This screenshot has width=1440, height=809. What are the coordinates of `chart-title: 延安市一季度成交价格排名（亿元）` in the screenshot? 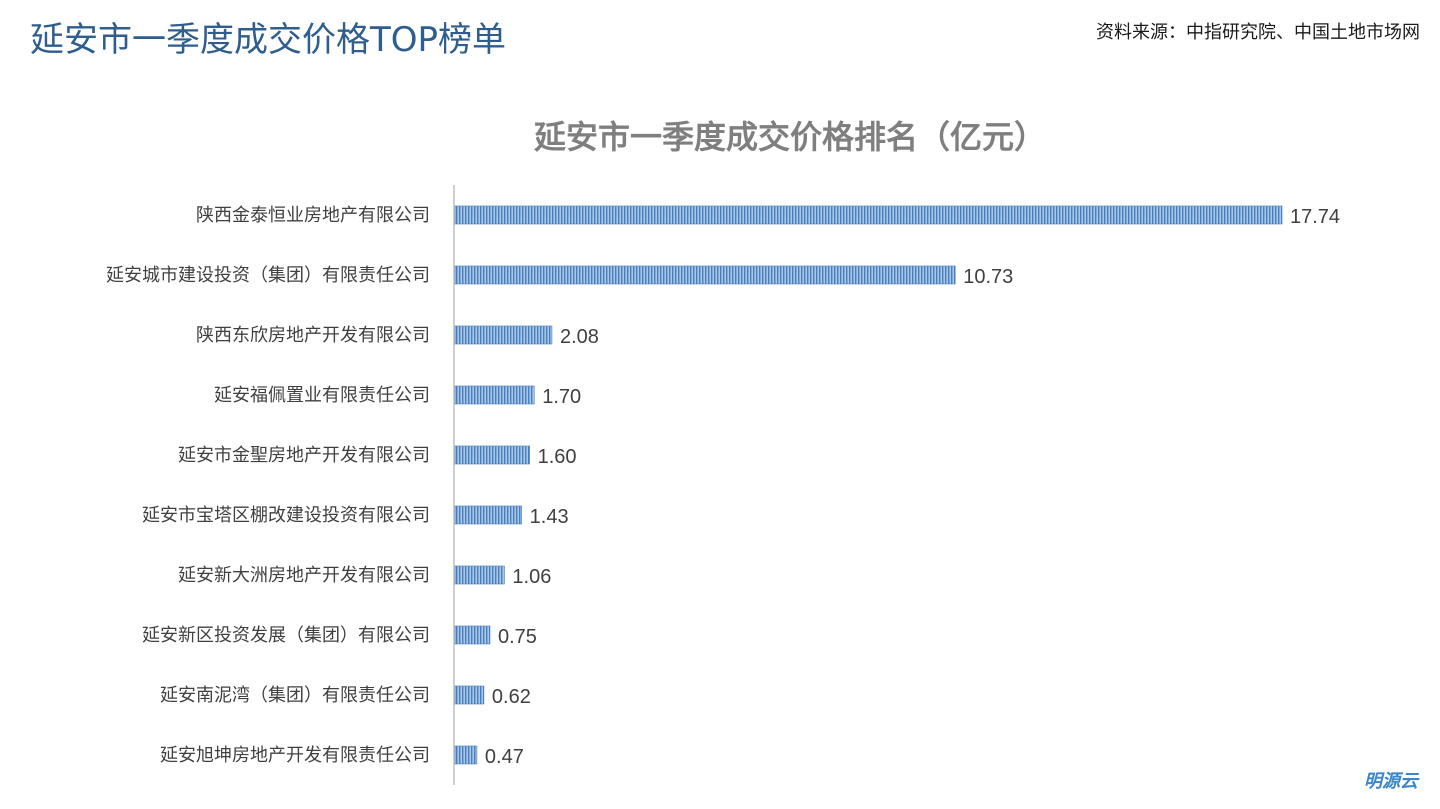 It's located at (789, 137).